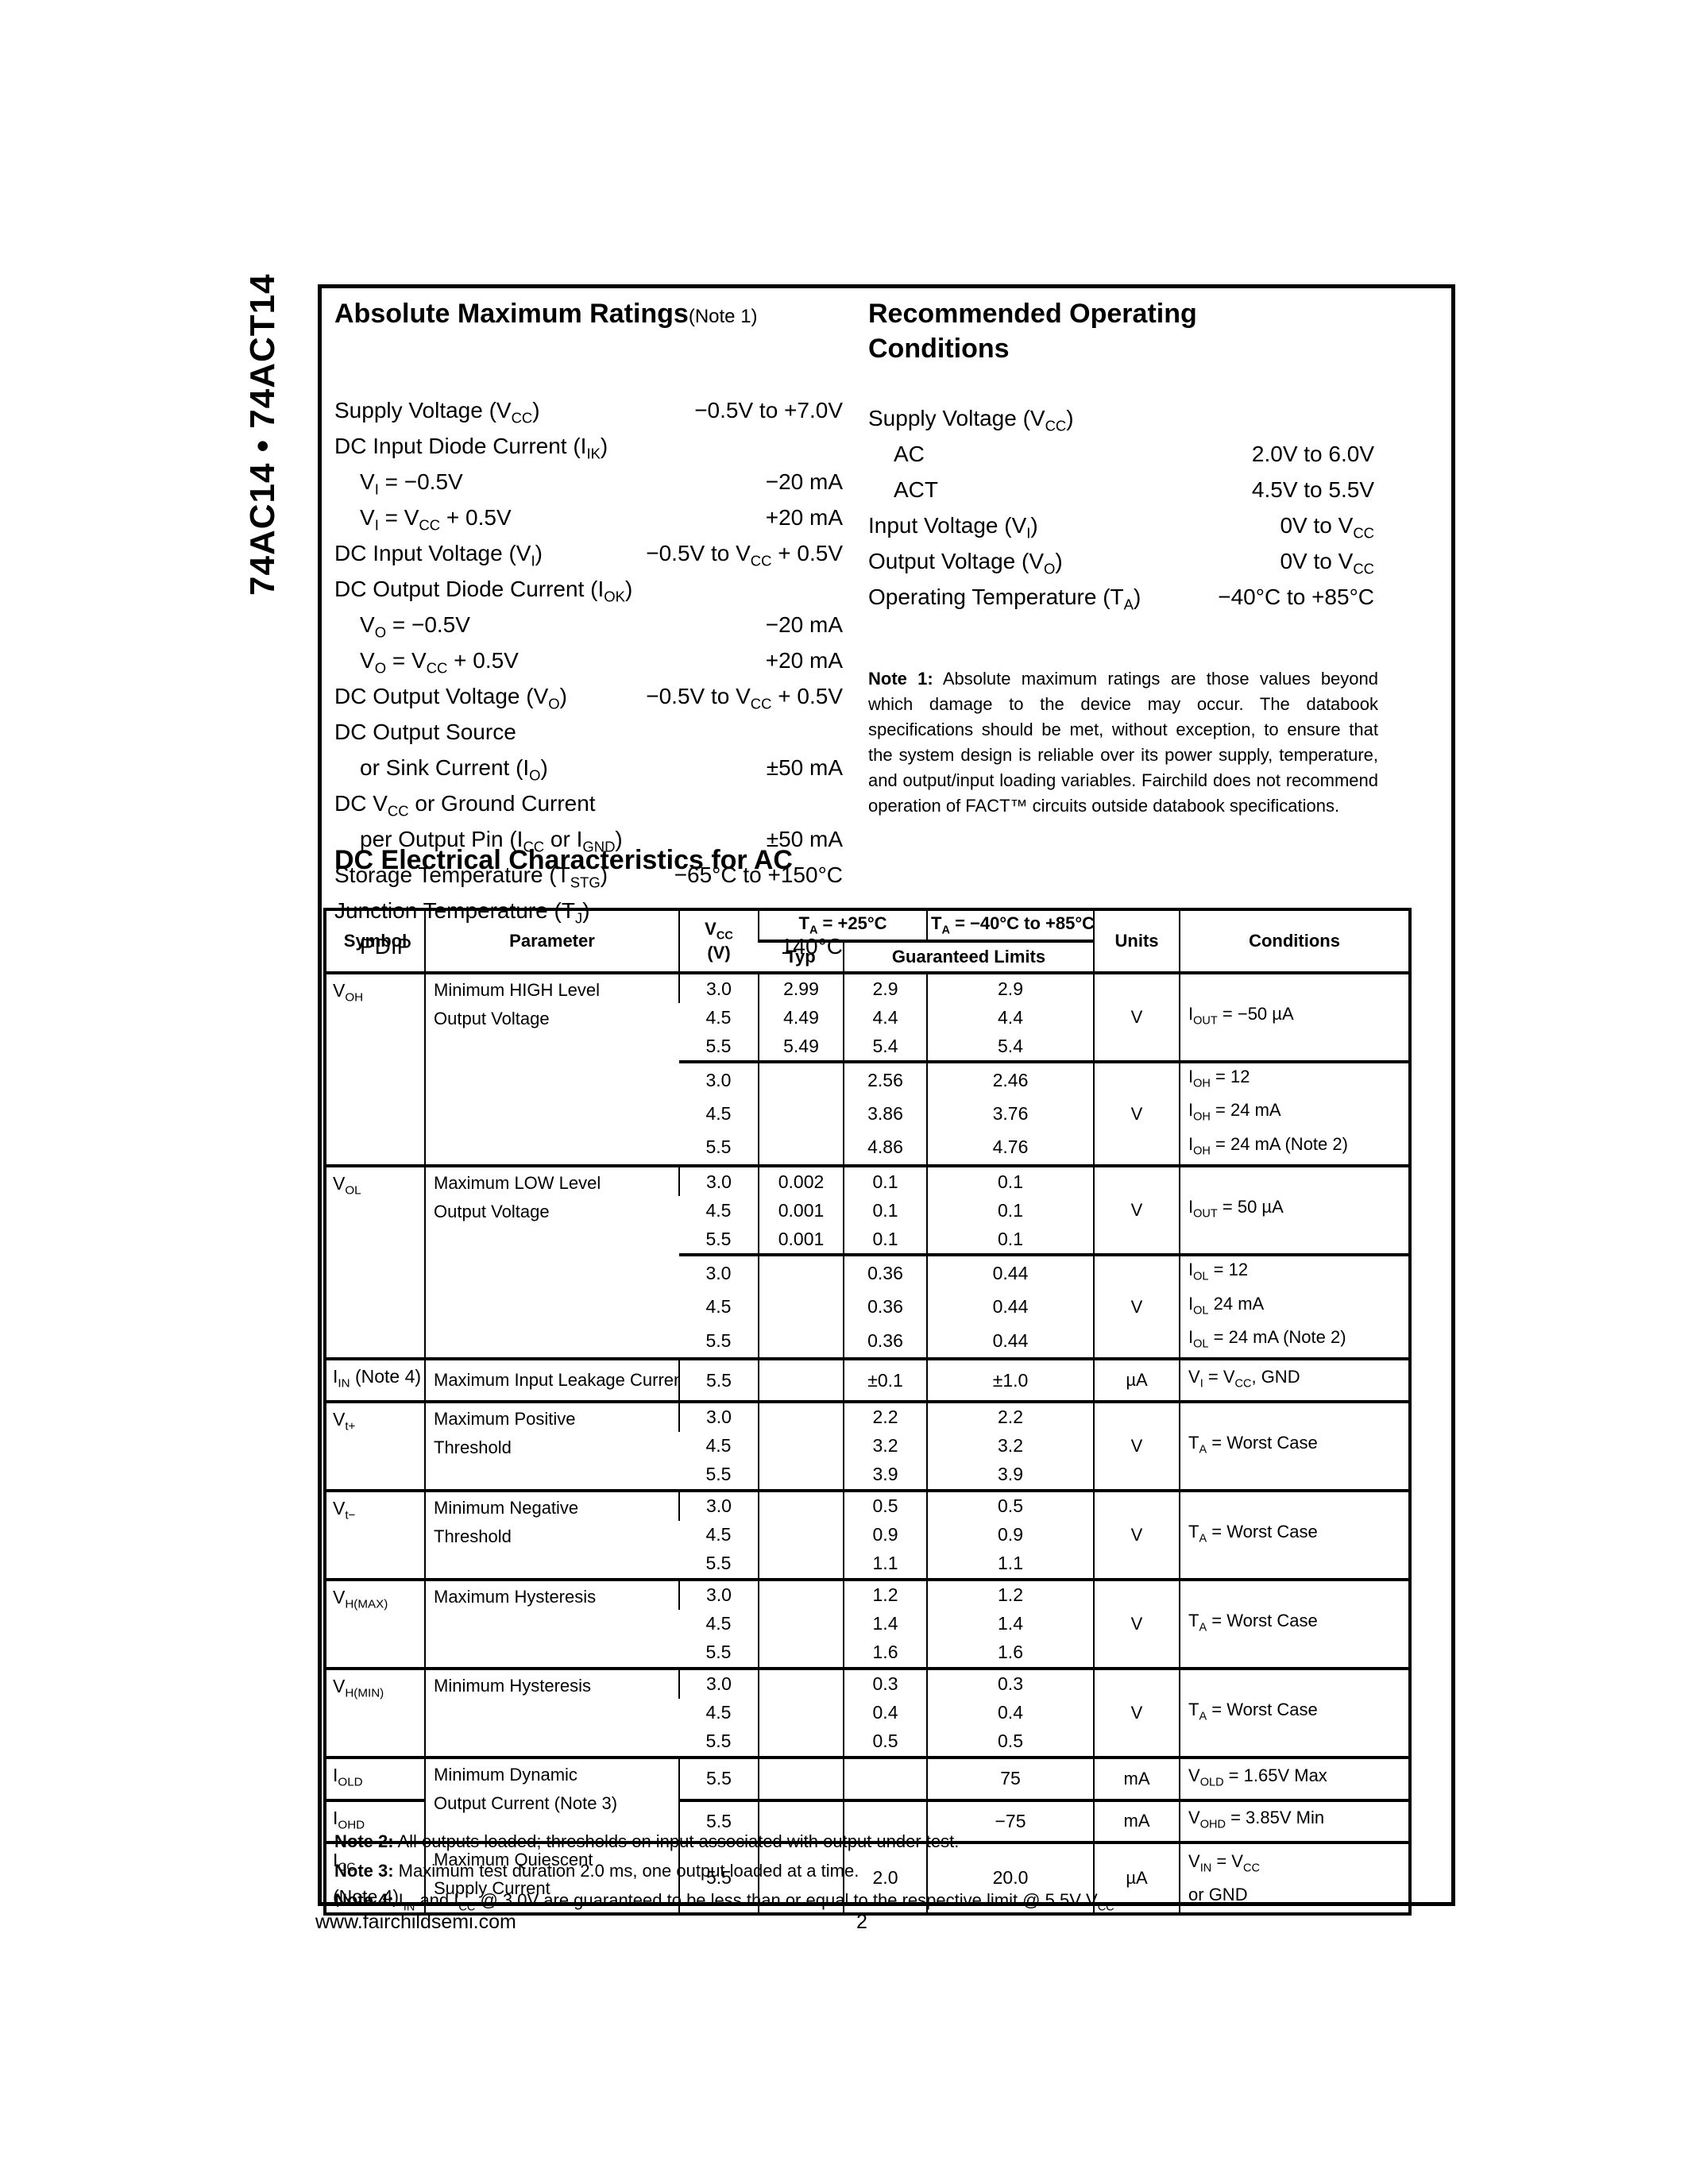 This screenshot has width=1688, height=2184. What do you see at coordinates (589, 666) in the screenshot?
I see `abs-max-item: VO = VCC + 0.5V +20 mA` at bounding box center [589, 666].